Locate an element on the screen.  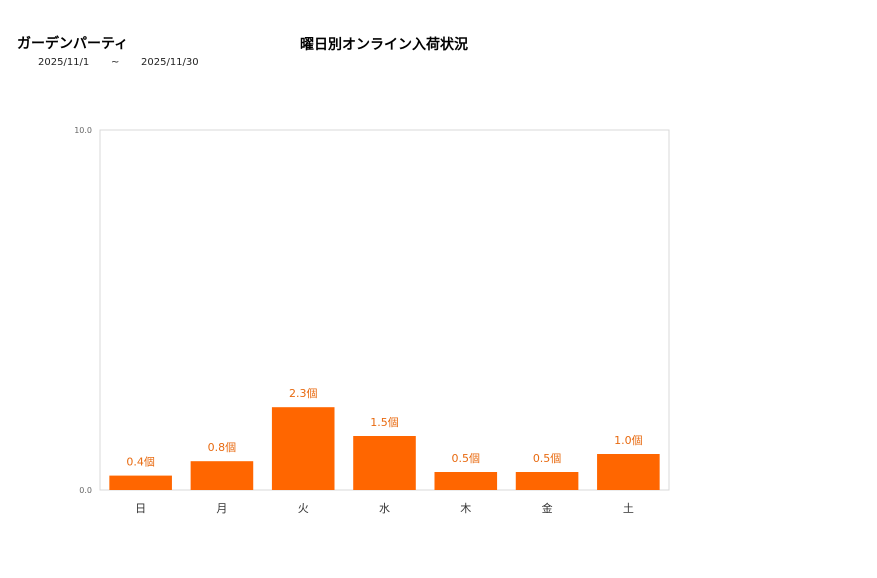
category-label-5: 金 is located at coordinates (547, 508).